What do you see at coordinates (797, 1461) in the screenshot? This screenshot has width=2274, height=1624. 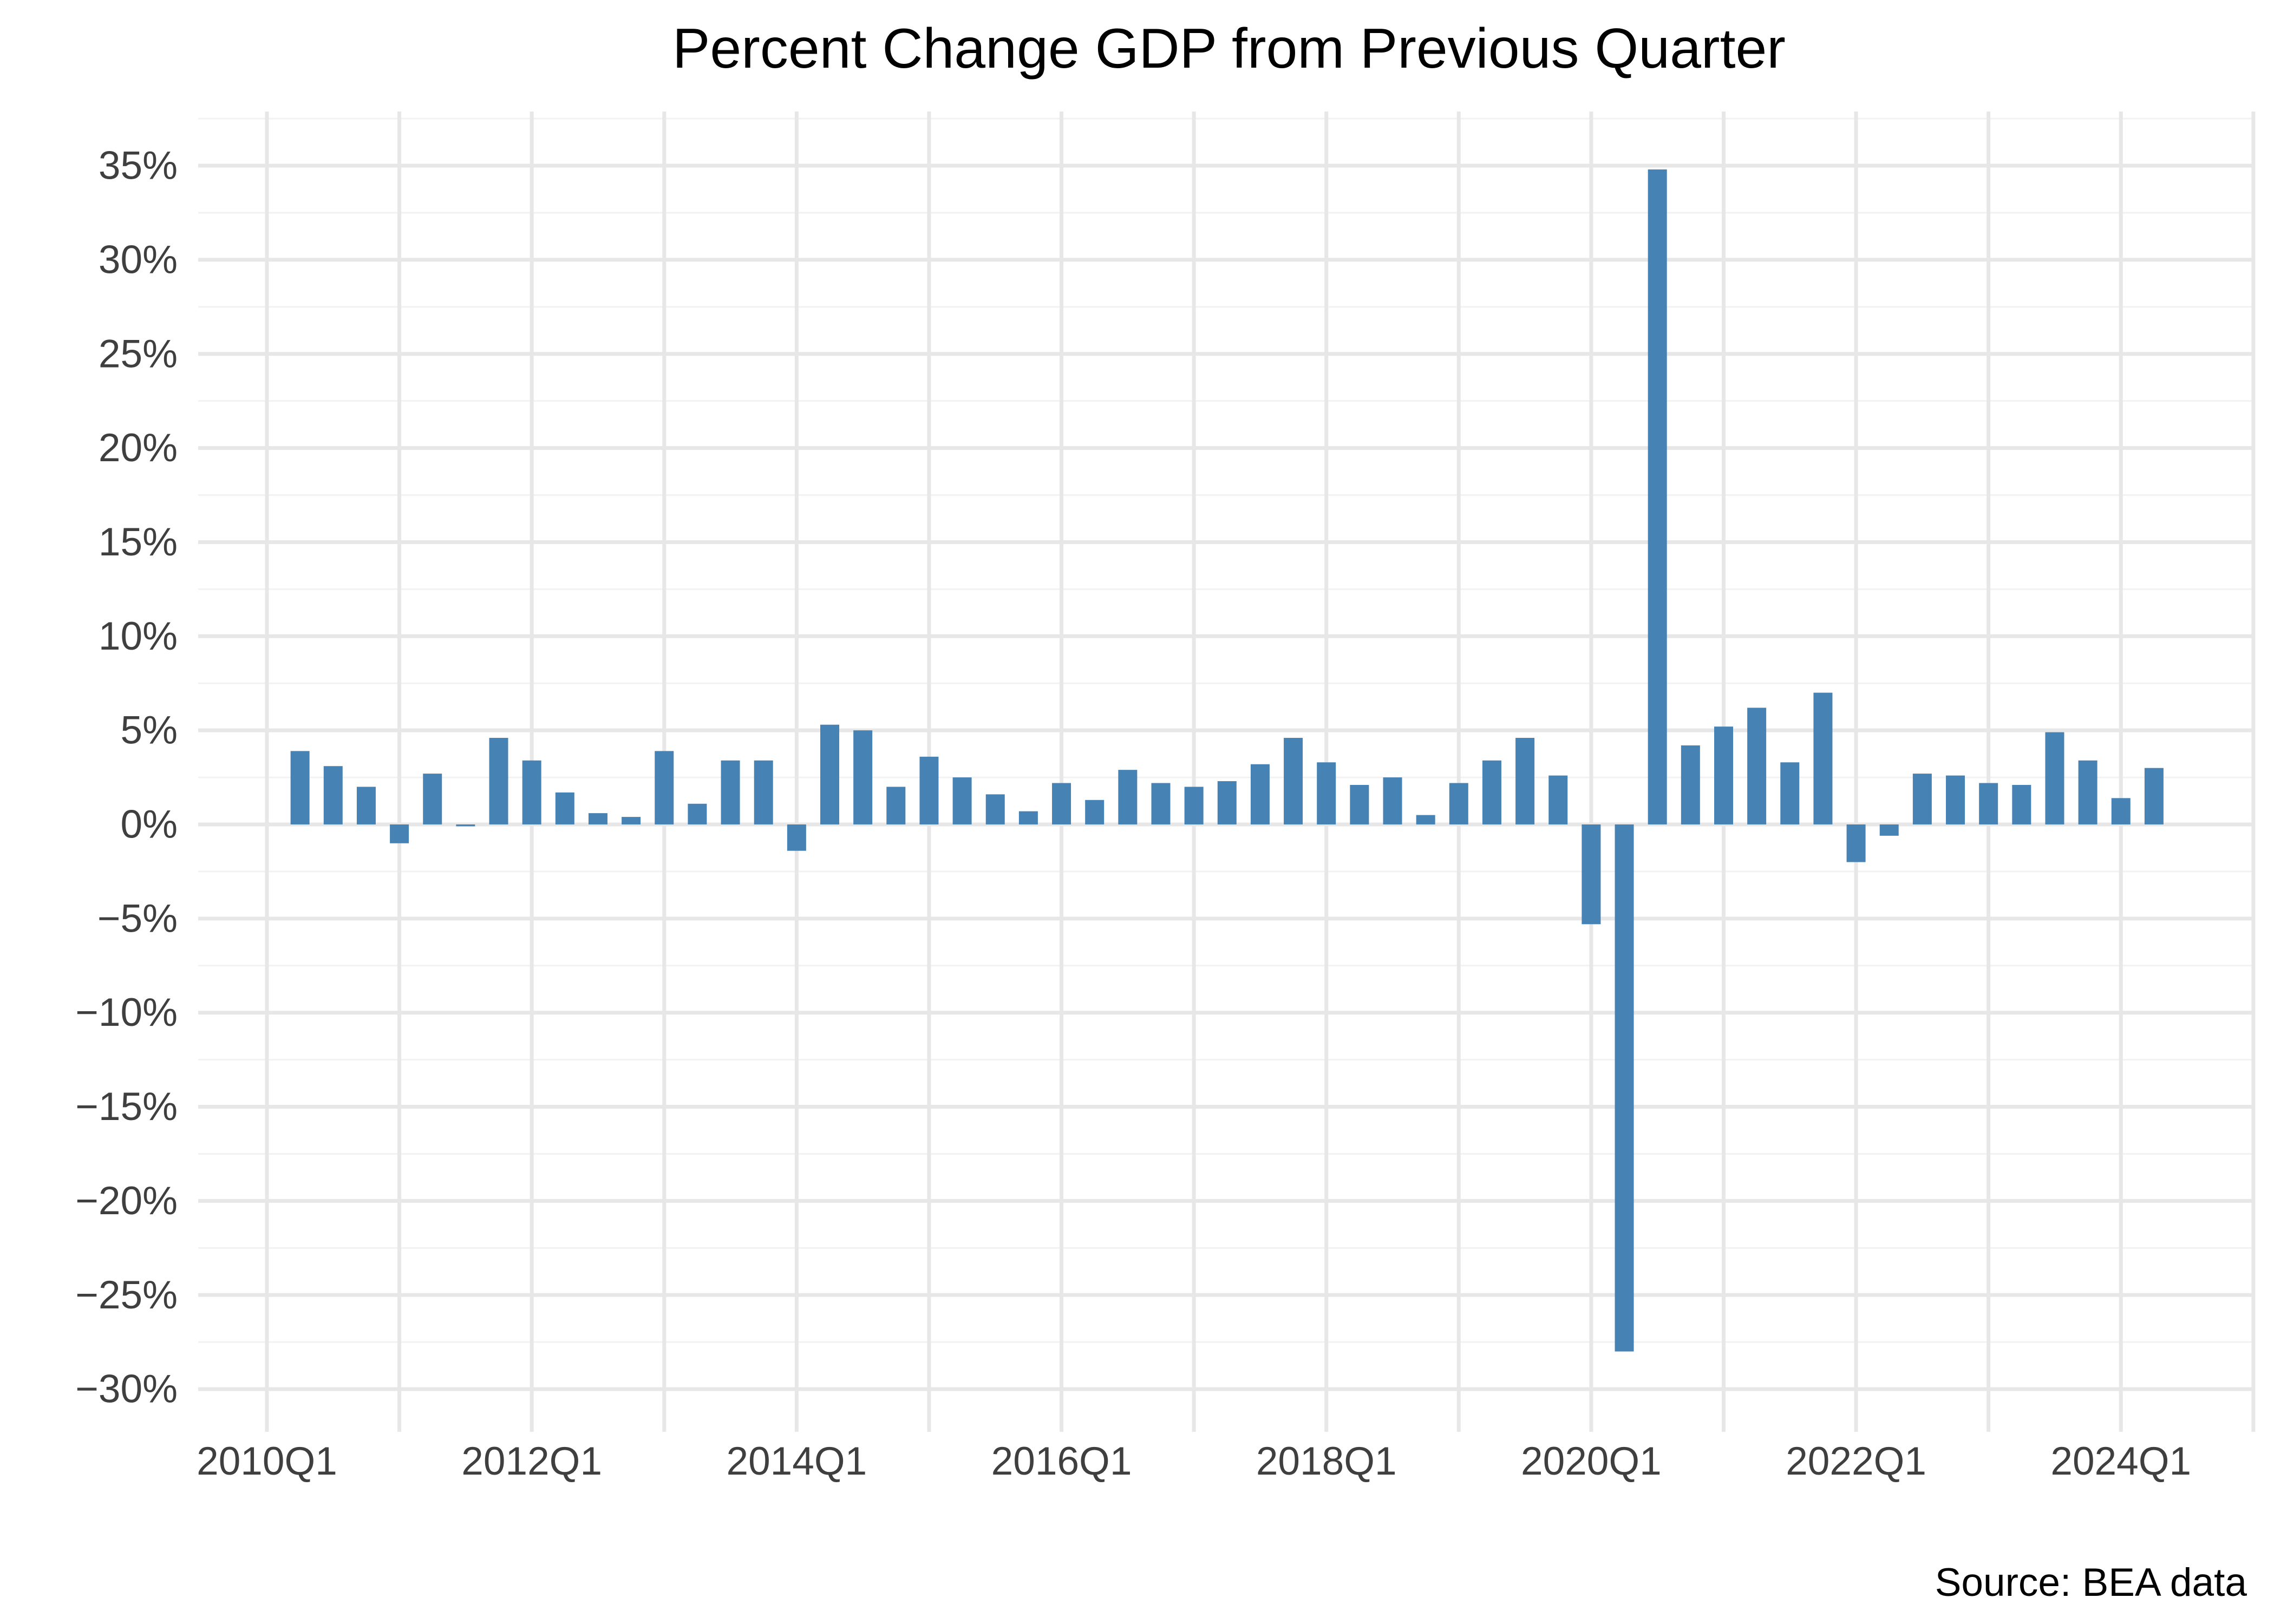 I see `x-axis-tick-label: 2014Q1` at bounding box center [797, 1461].